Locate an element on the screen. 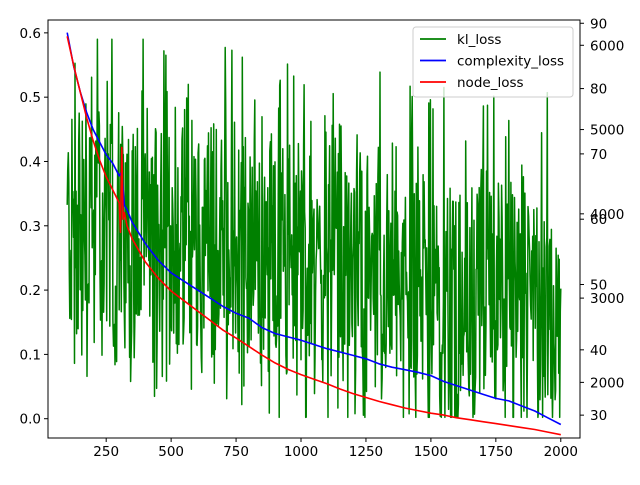  x-tick-label: 750 is located at coordinates (236, 452).